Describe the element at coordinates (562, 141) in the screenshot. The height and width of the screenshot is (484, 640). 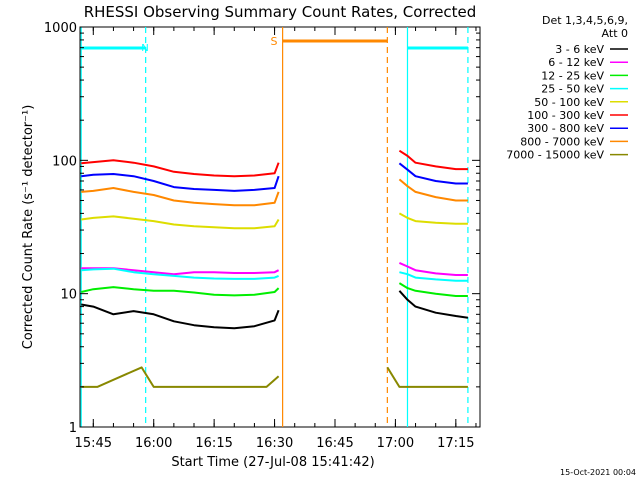
I see `legend-entry-label: 800 - 7000 keV` at that location.